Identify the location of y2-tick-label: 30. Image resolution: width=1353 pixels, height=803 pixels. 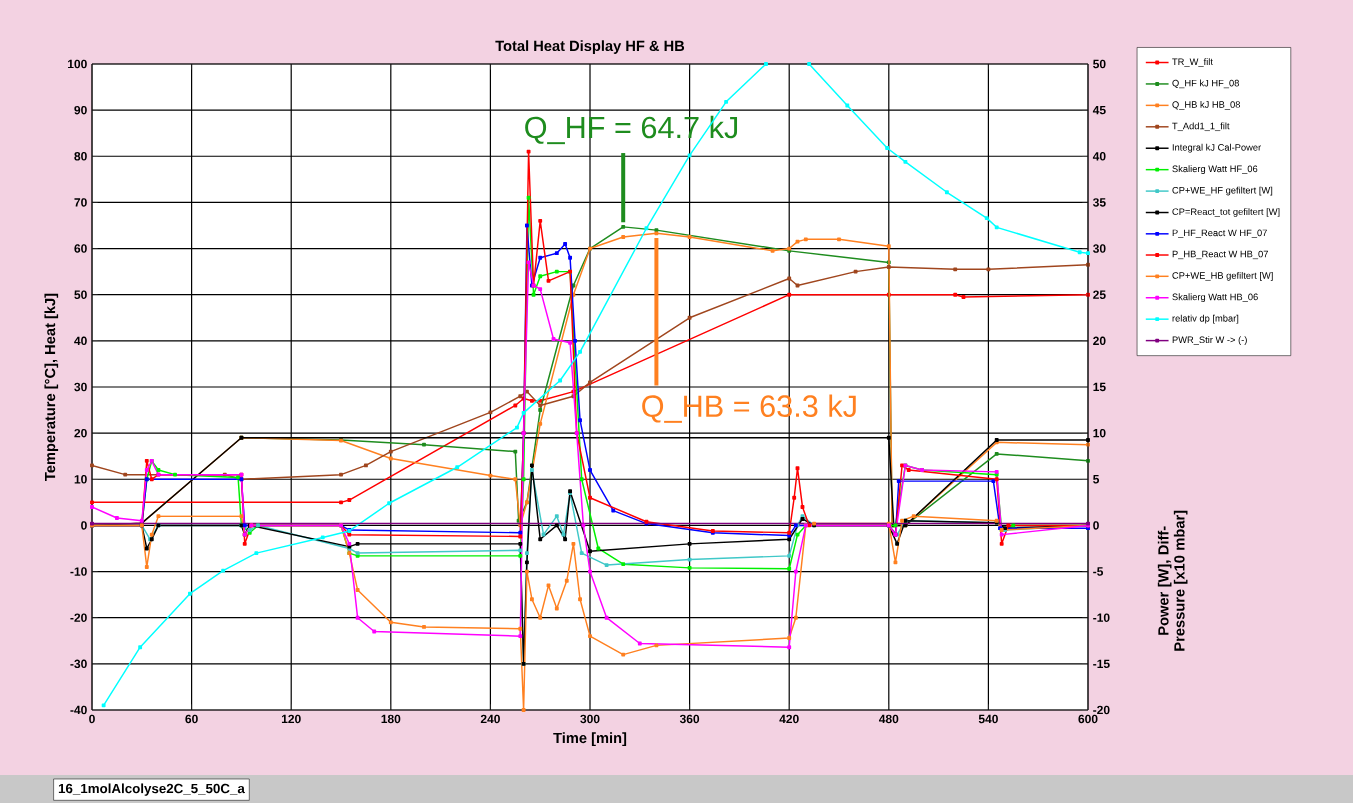
(1099, 248).